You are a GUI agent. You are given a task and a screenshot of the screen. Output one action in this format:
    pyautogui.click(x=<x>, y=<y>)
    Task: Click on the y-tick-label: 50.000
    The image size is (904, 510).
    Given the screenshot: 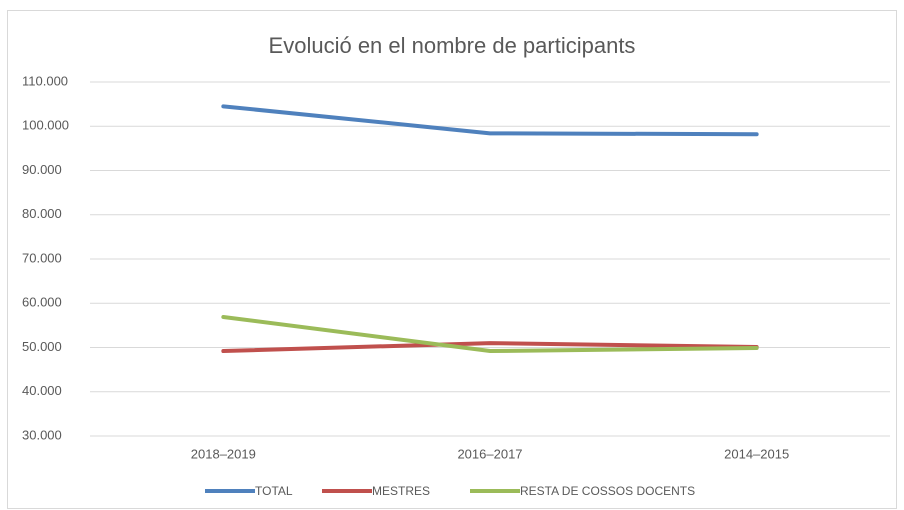 What is the action you would take?
    pyautogui.click(x=42, y=346)
    